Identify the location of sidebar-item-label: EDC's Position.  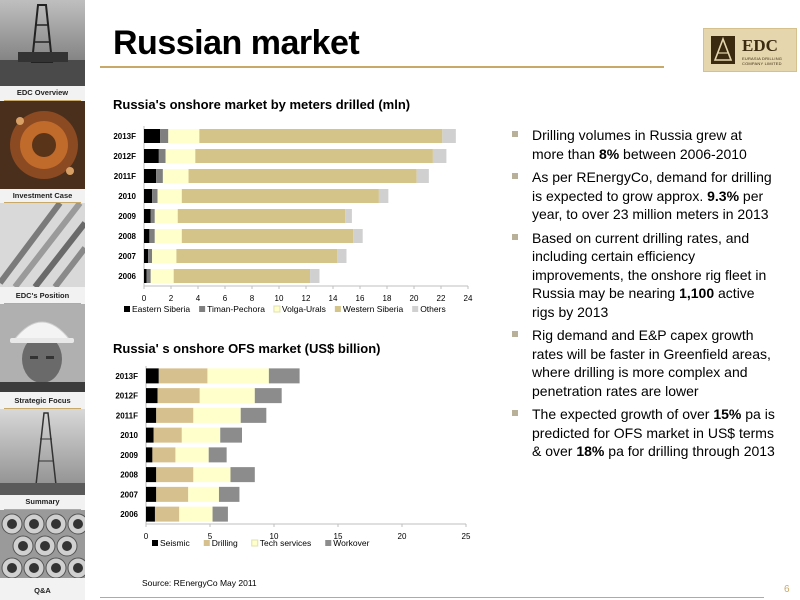
(42, 295).